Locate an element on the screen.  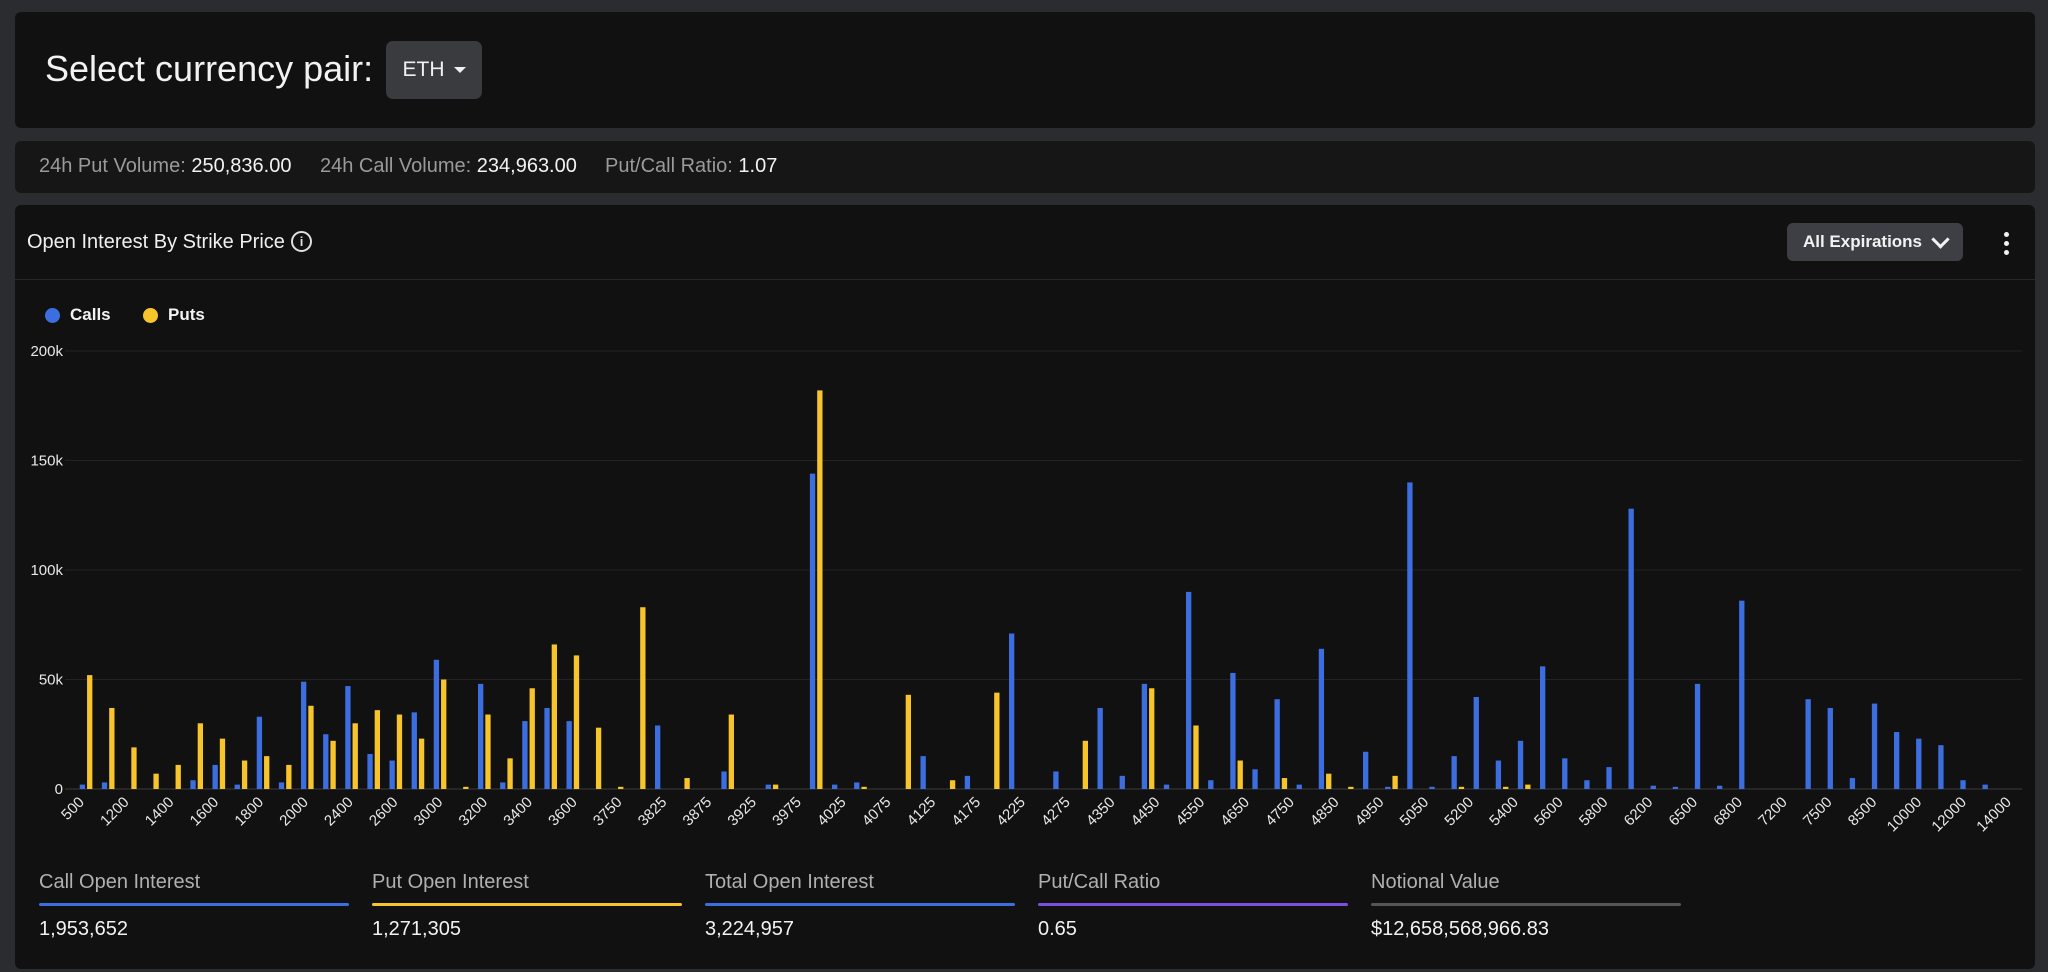
legend-puts: Puts is located at coordinates (174, 315).